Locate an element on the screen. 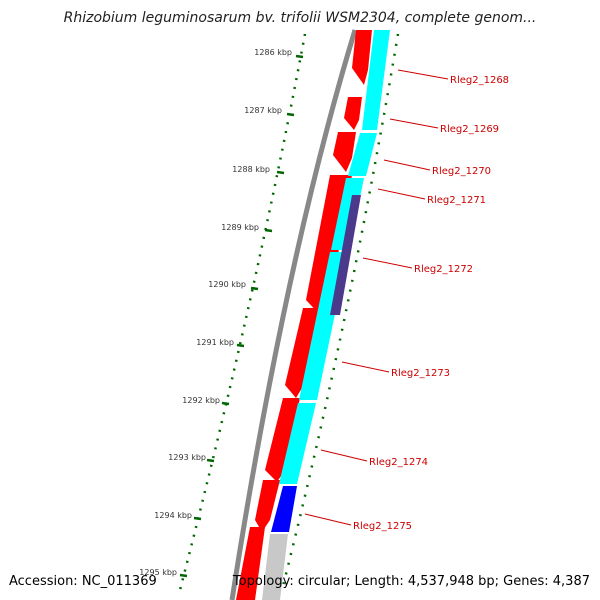  tick-label: 1292 kbp is located at coordinates (201, 400).